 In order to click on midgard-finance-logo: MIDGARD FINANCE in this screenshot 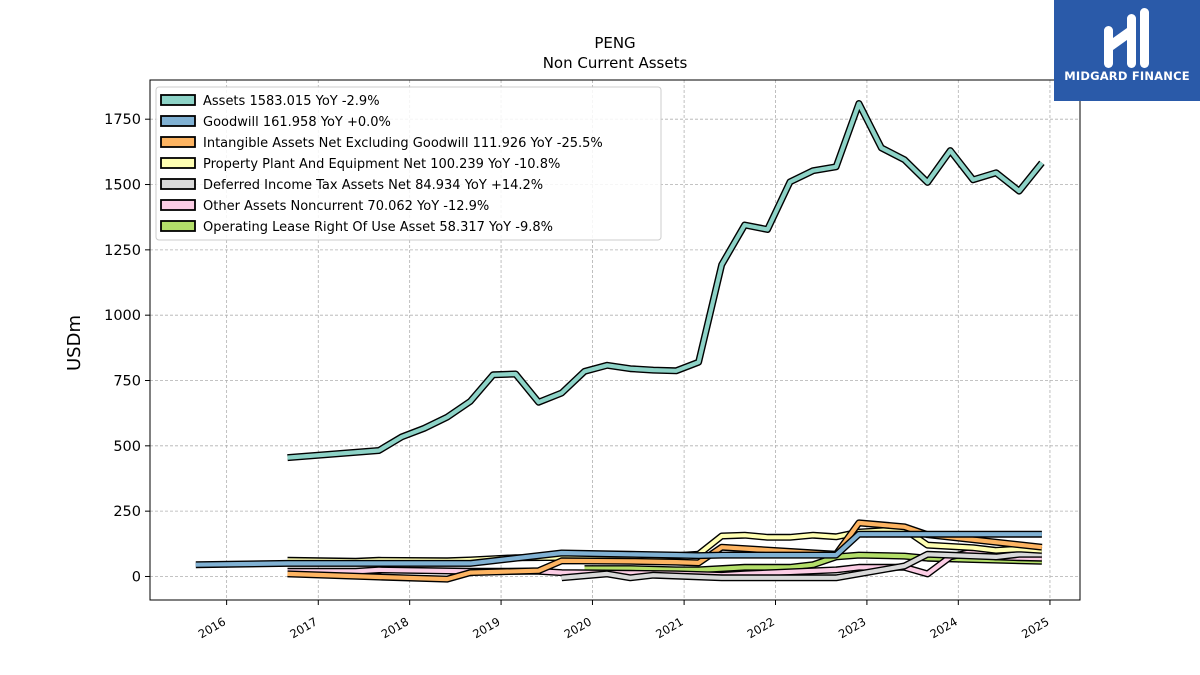, I will do `click(1127, 50)`.